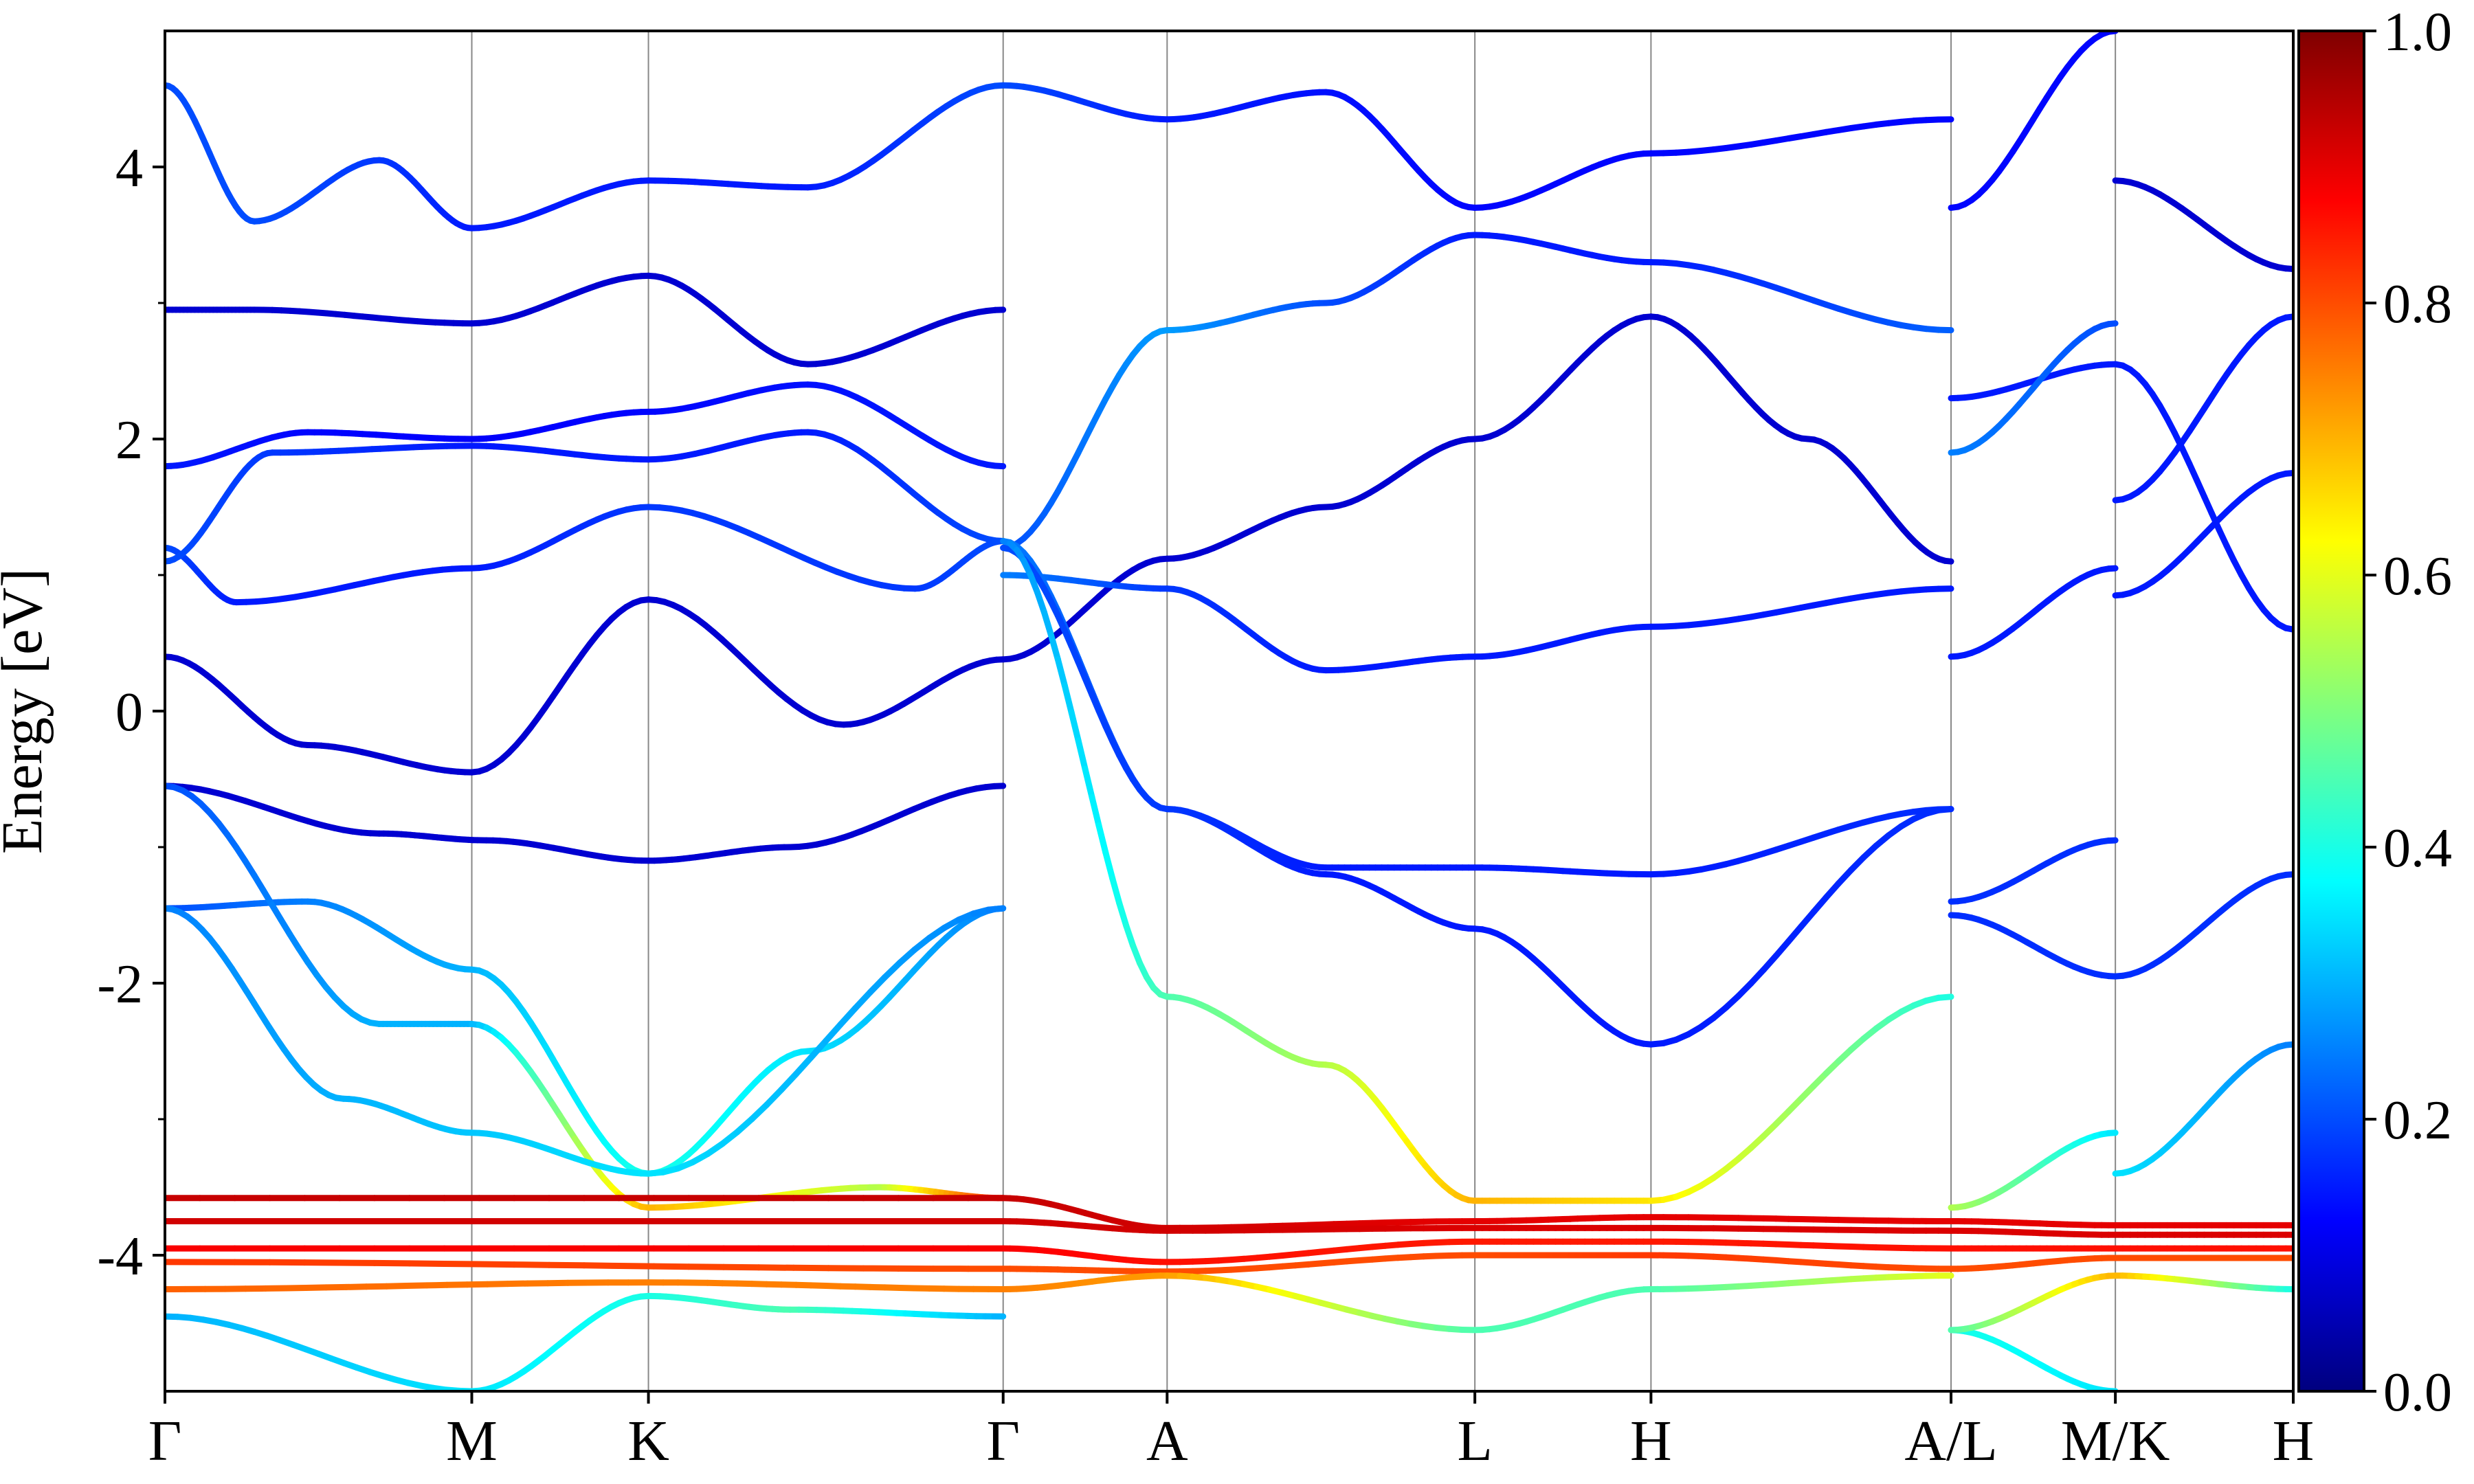  I want to click on y-tick-label: 2, so click(129, 440).